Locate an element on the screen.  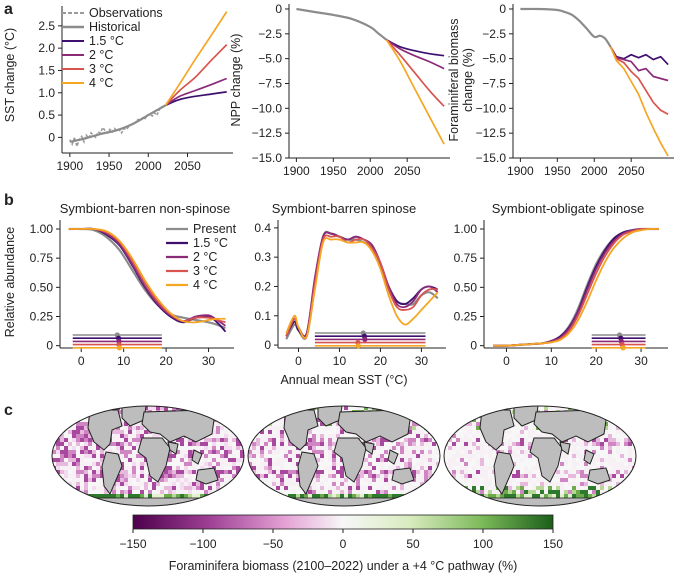
b1-y-tick-label: 0.75 is located at coordinates (42, 258).